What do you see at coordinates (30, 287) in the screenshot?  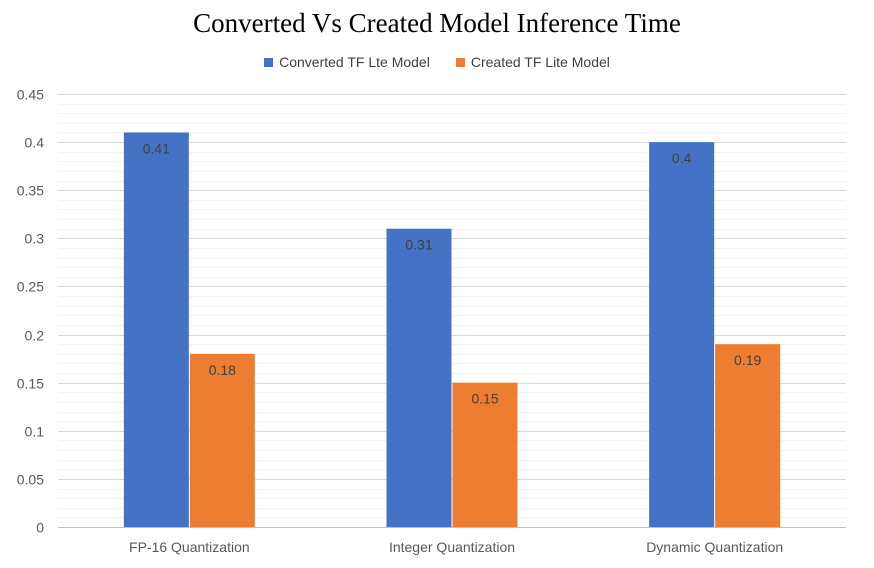 I see `y-tick-label: 0.25` at bounding box center [30, 287].